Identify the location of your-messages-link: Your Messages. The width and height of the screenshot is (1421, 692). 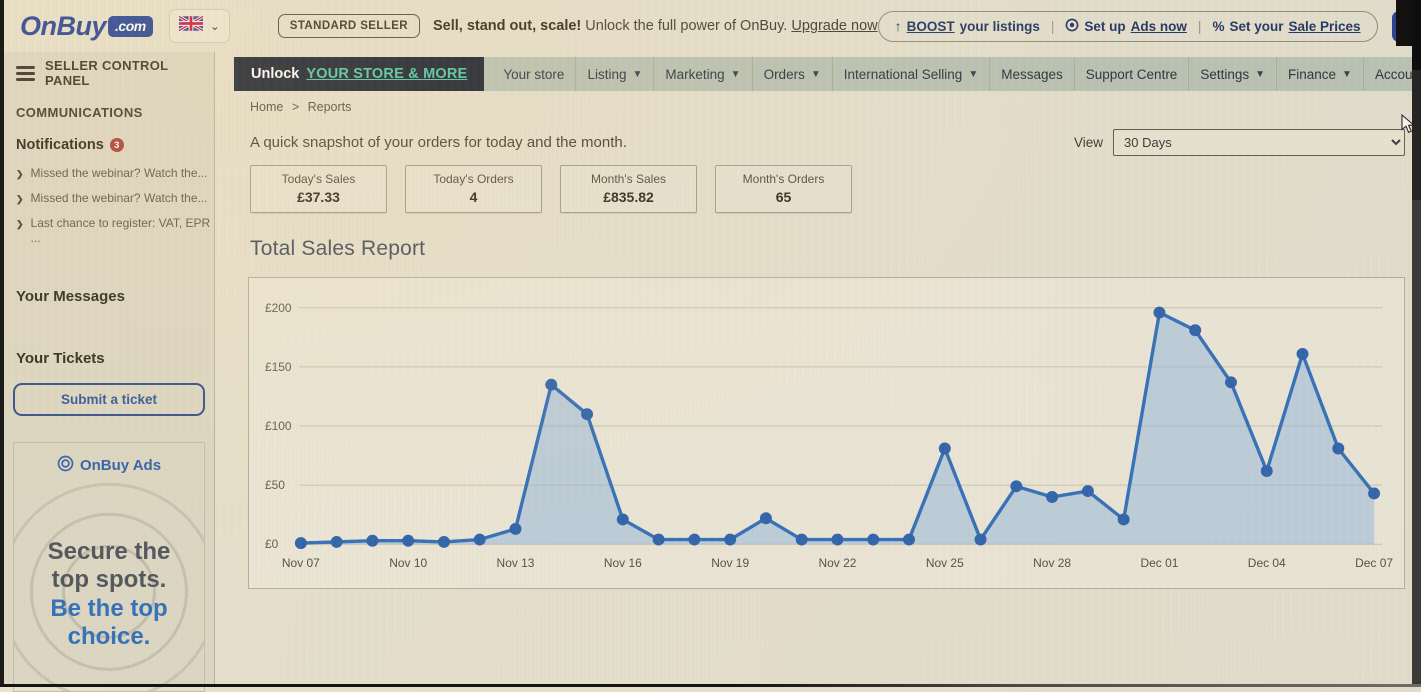
(70, 296).